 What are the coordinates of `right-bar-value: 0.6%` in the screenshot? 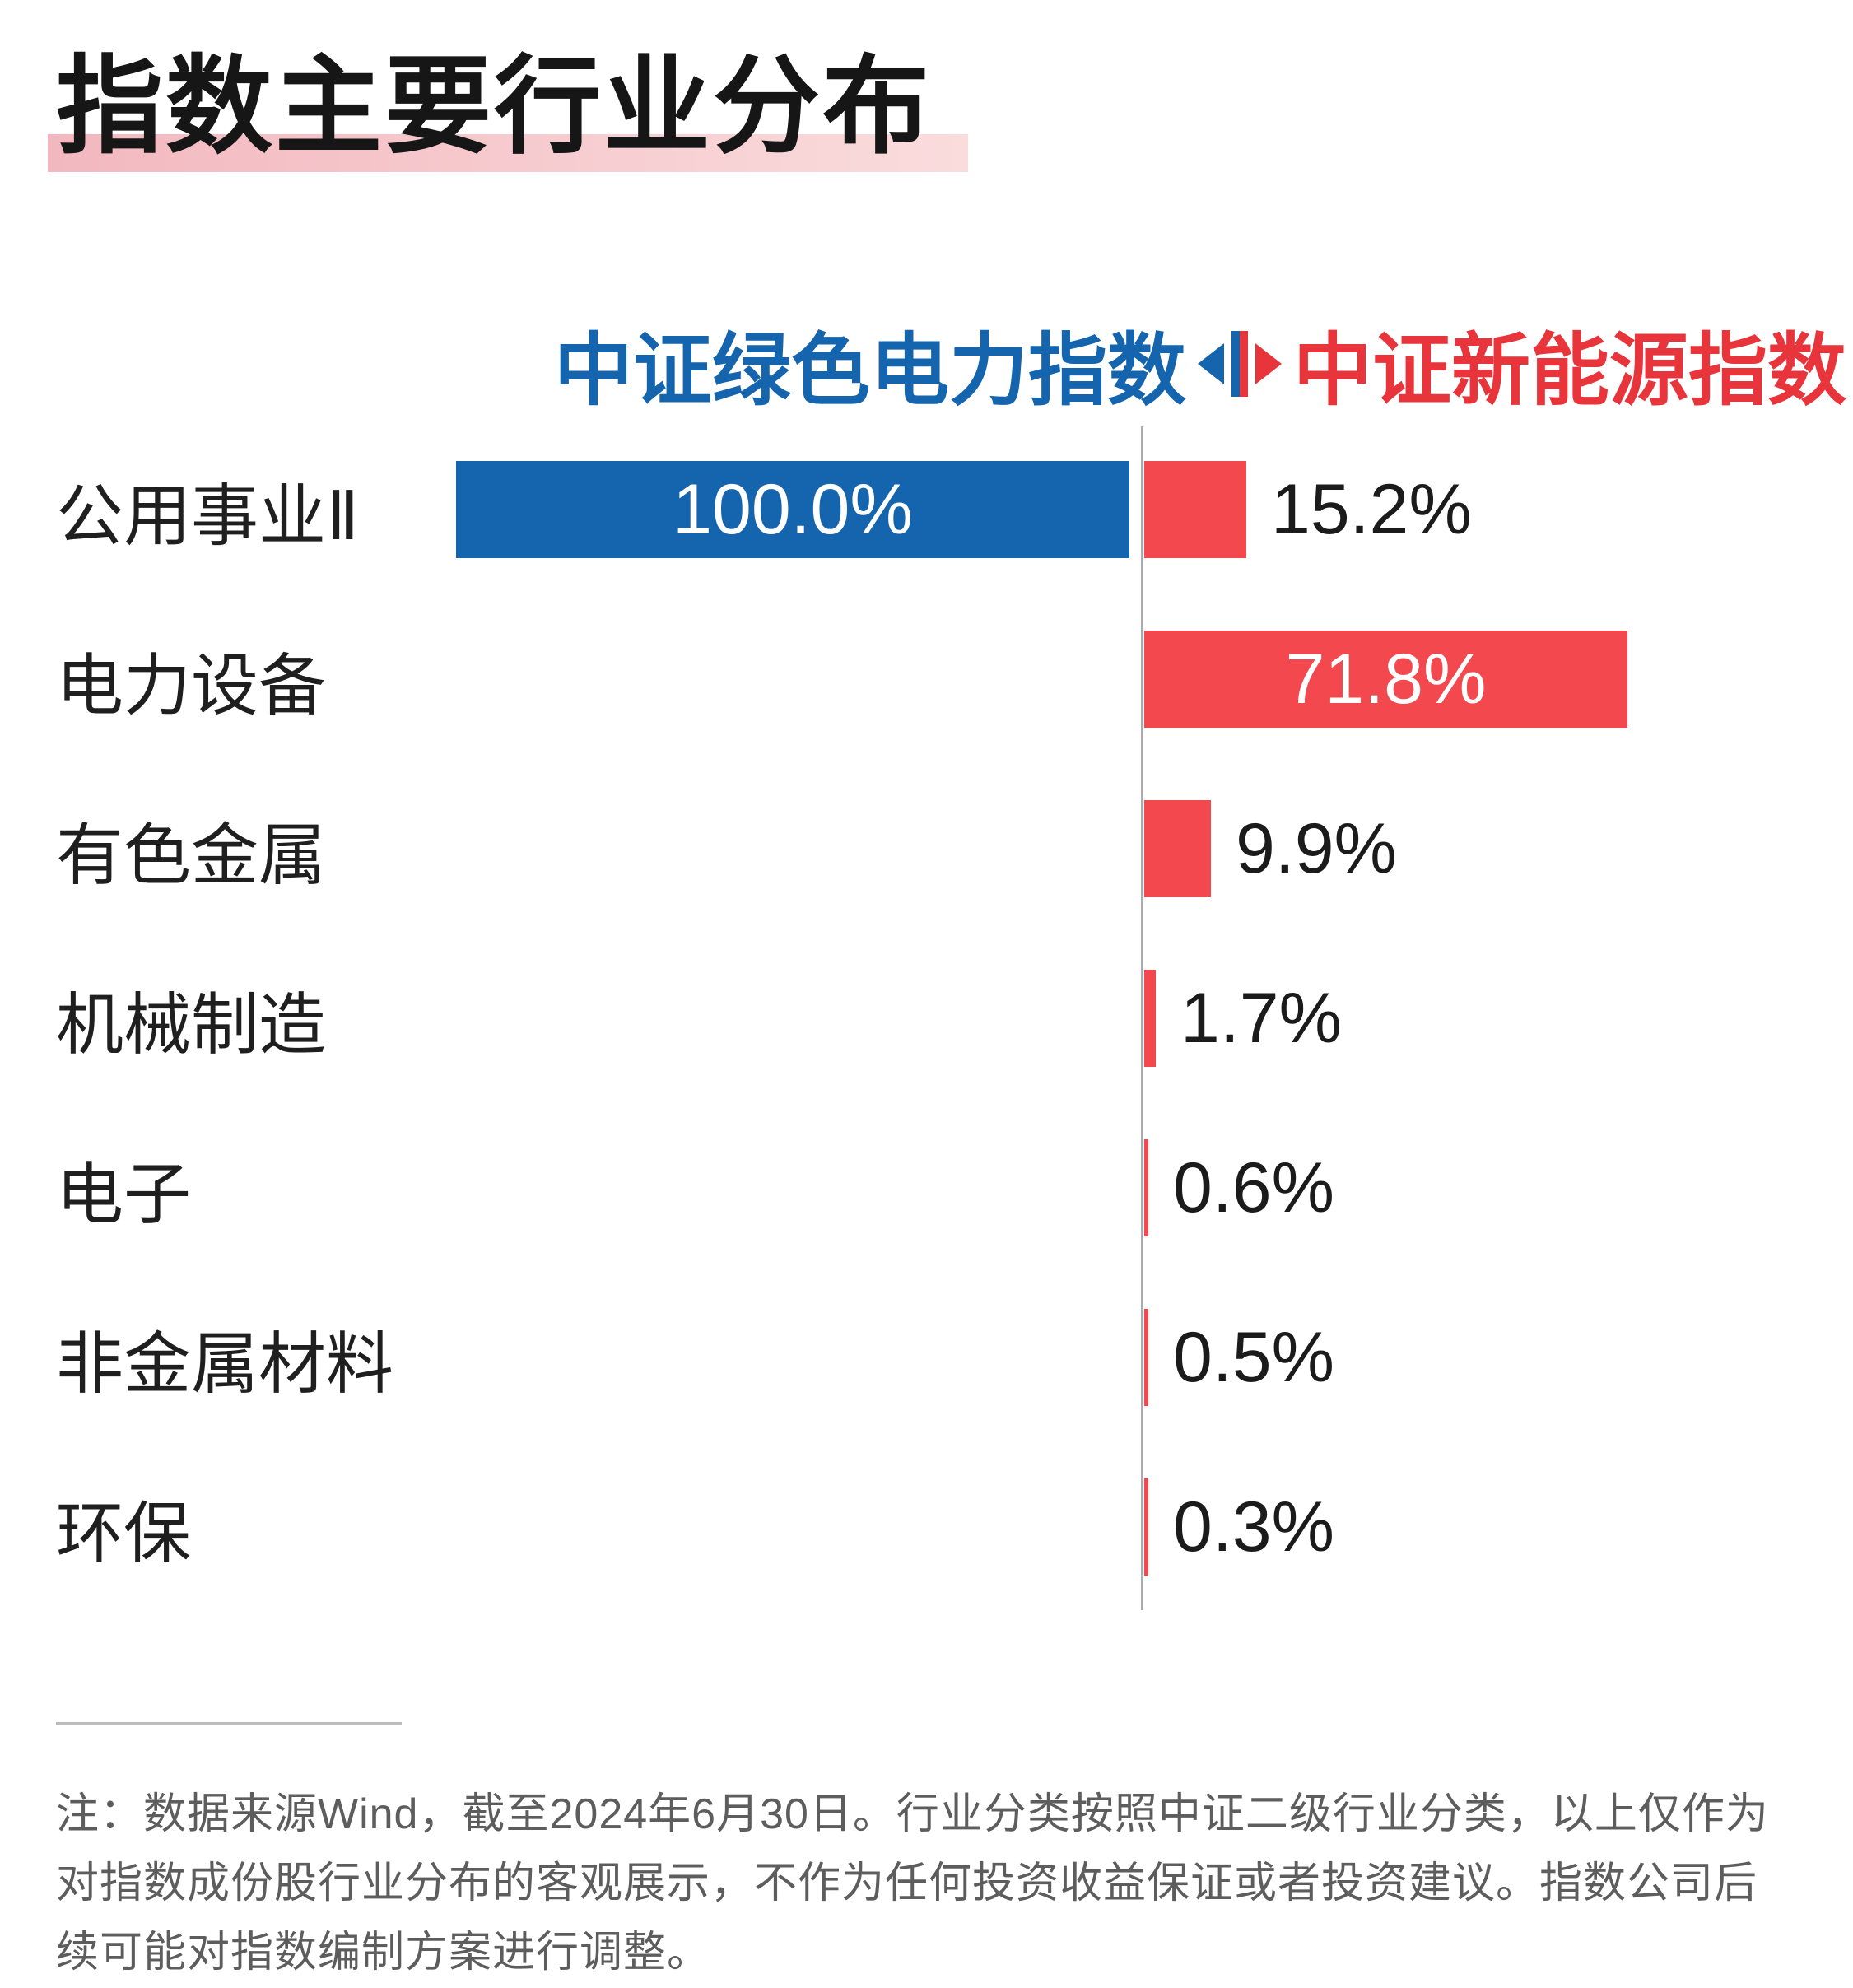 It's located at (1254, 1187).